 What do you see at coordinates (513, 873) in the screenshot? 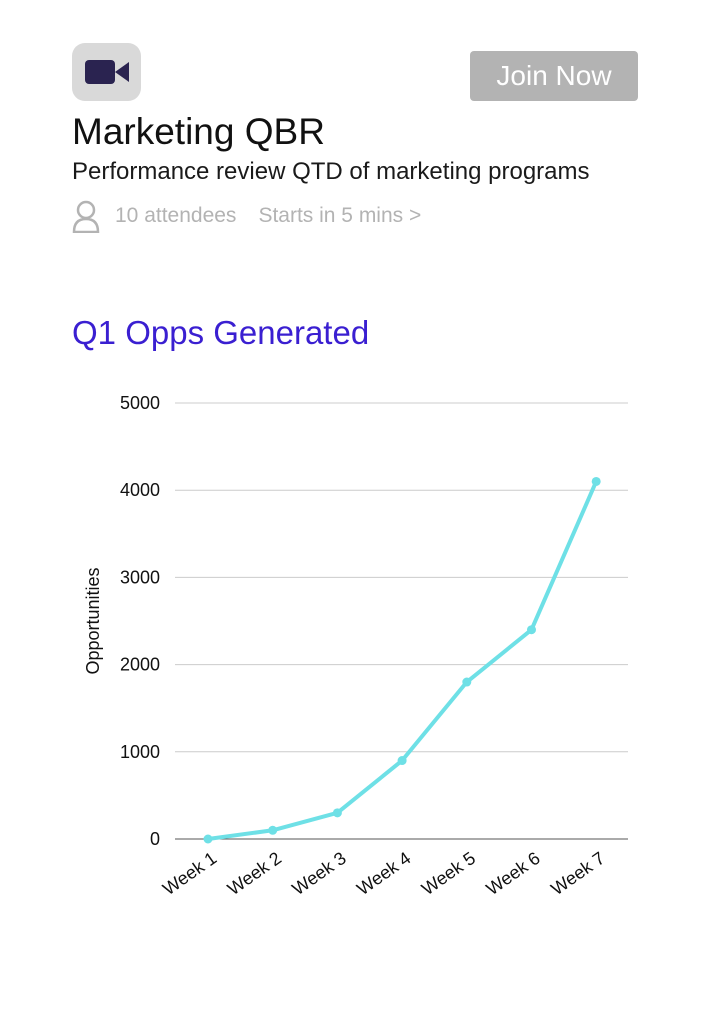
I see `x-tick-label: Week 6` at bounding box center [513, 873].